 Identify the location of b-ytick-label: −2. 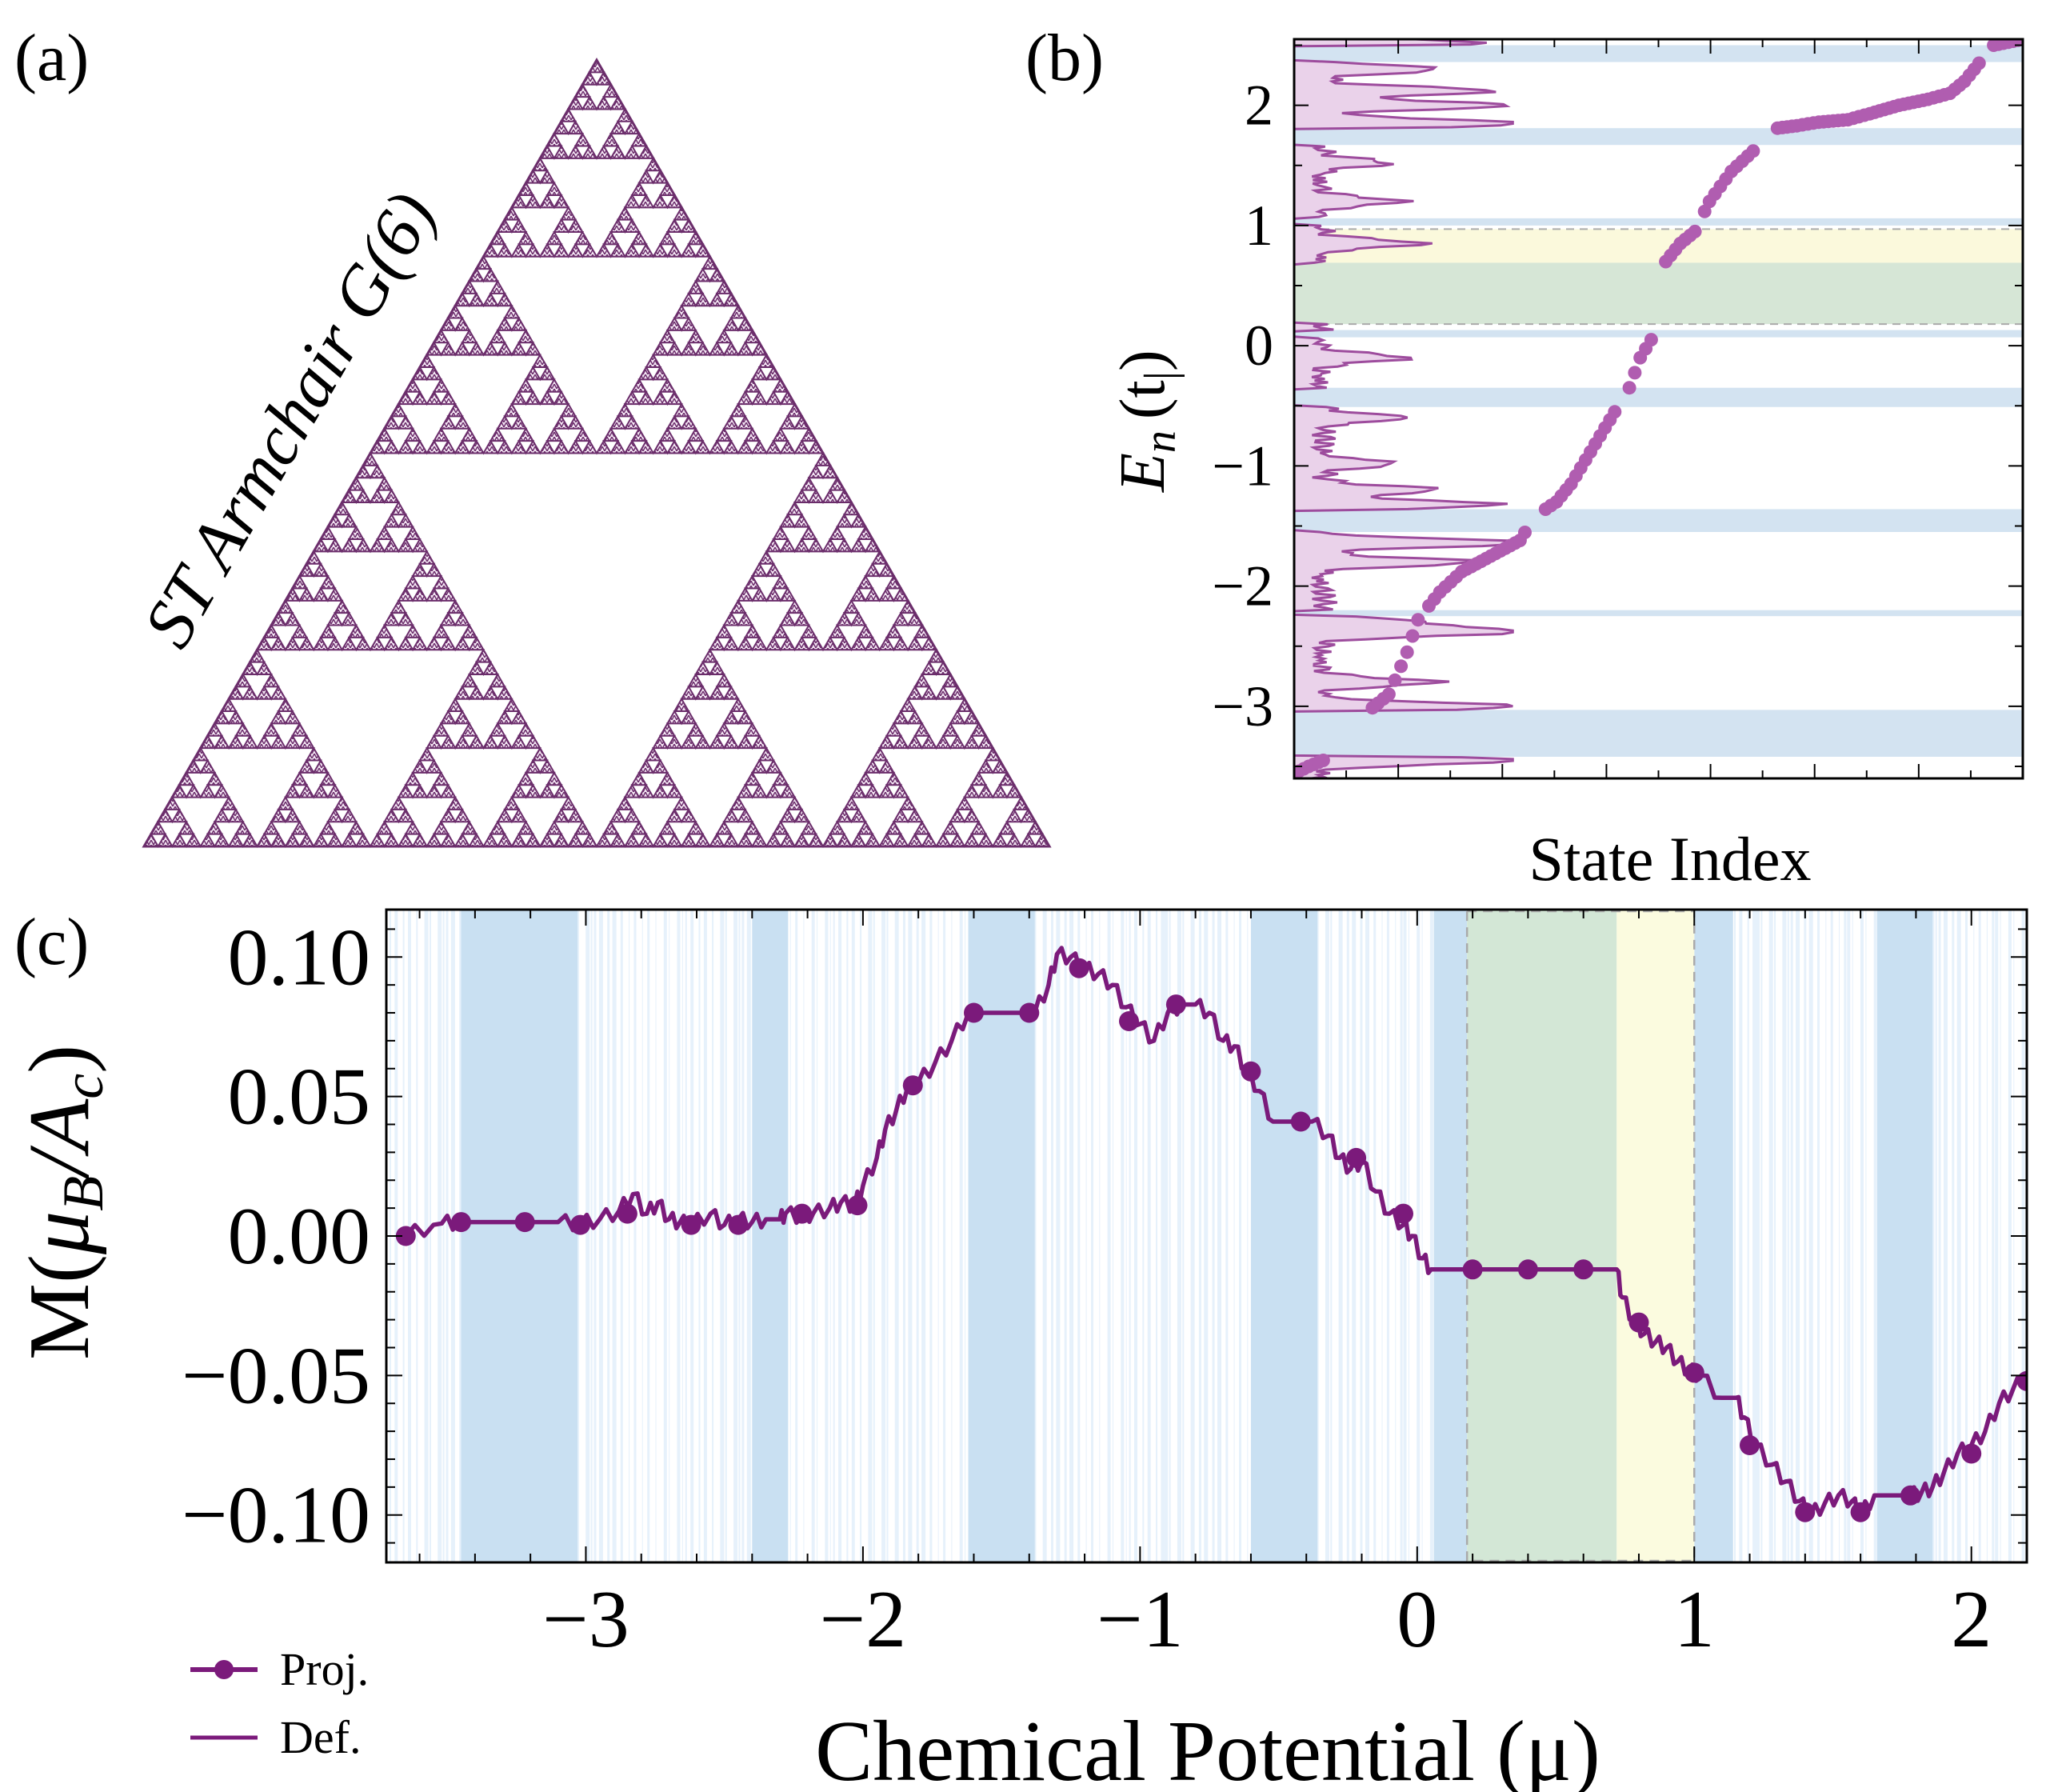
(1242, 586).